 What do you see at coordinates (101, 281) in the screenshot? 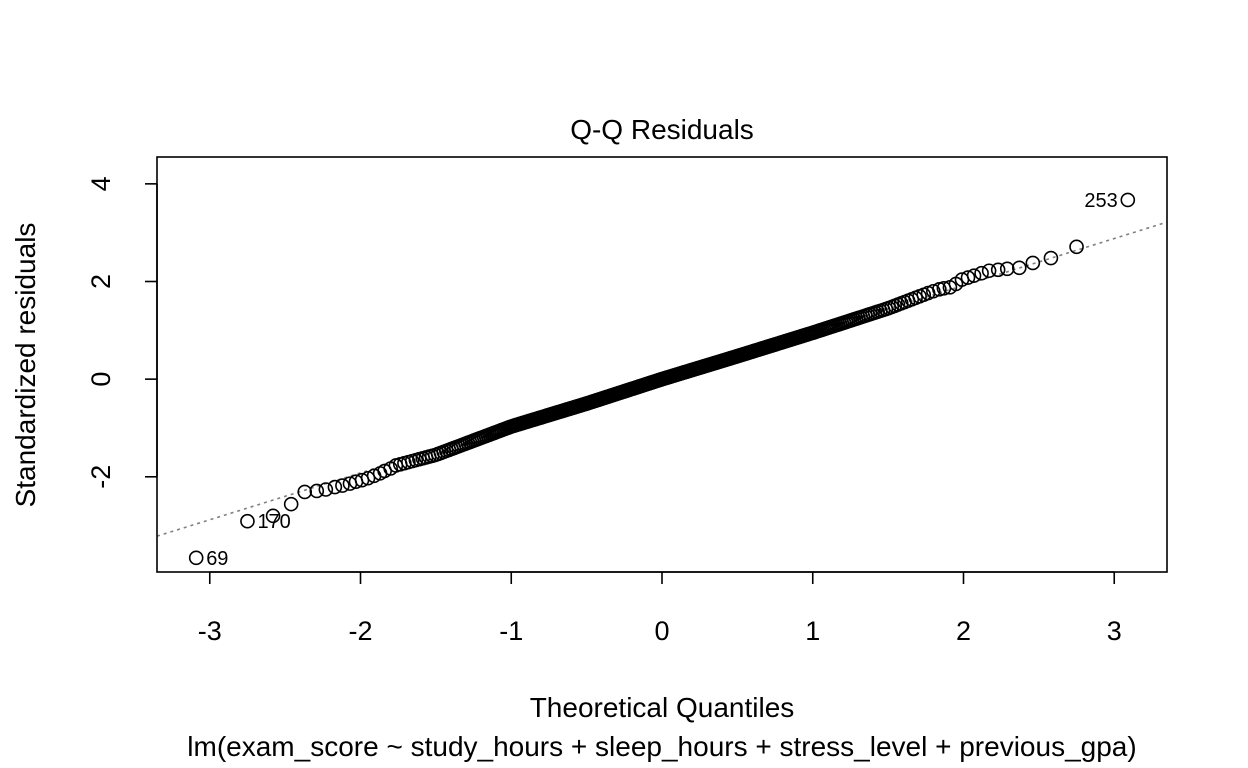
I see `y-tick-label: 2` at bounding box center [101, 281].